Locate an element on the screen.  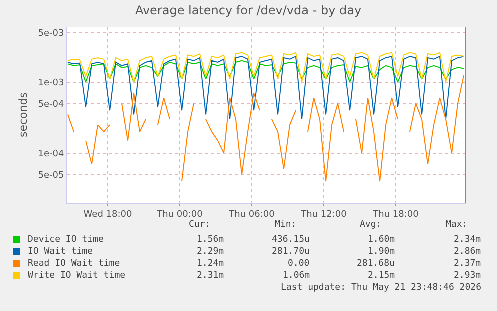
text: 1.56m is located at coordinates (210, 240).